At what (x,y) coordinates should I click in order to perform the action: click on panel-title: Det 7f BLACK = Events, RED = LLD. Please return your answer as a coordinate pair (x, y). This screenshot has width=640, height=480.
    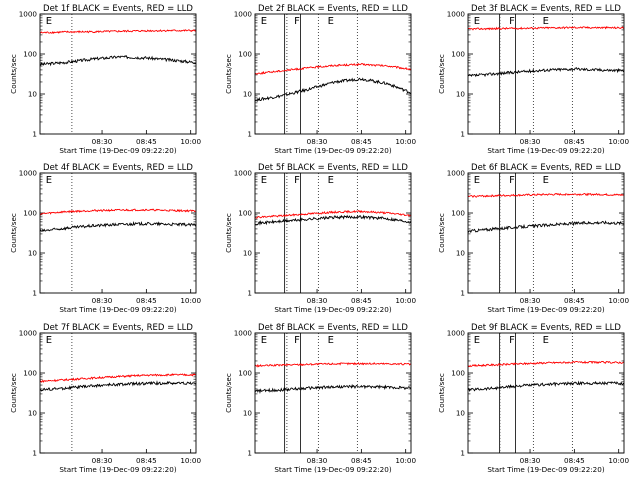
    Looking at the image, I should click on (118, 328).